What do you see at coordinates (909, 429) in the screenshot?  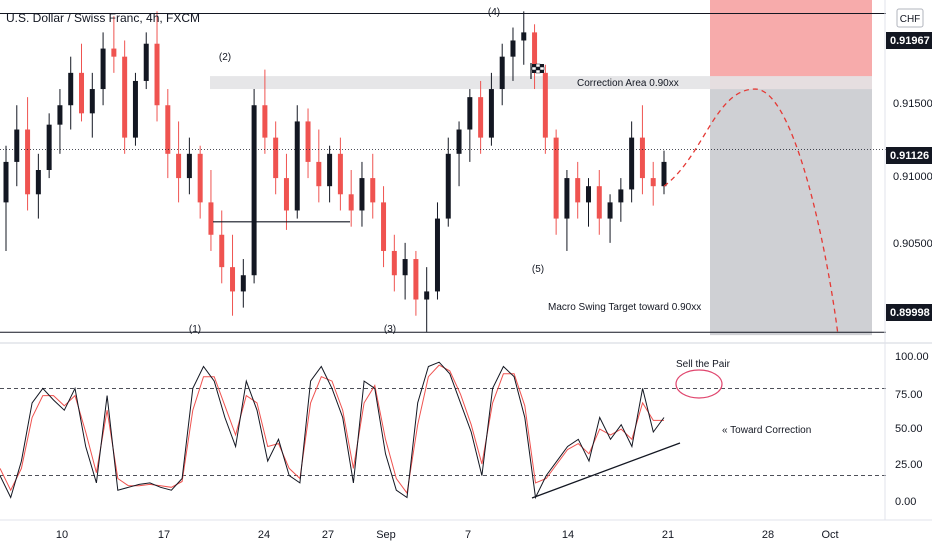 I see `osc-tick-50: 50.00` at bounding box center [909, 429].